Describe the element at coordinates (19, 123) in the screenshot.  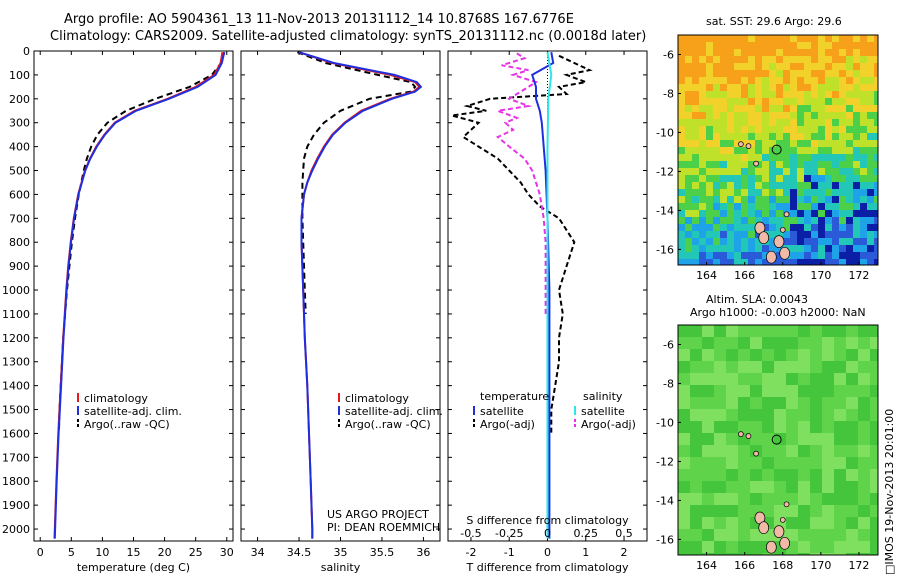
I see `y-tick-label: 300` at that location.